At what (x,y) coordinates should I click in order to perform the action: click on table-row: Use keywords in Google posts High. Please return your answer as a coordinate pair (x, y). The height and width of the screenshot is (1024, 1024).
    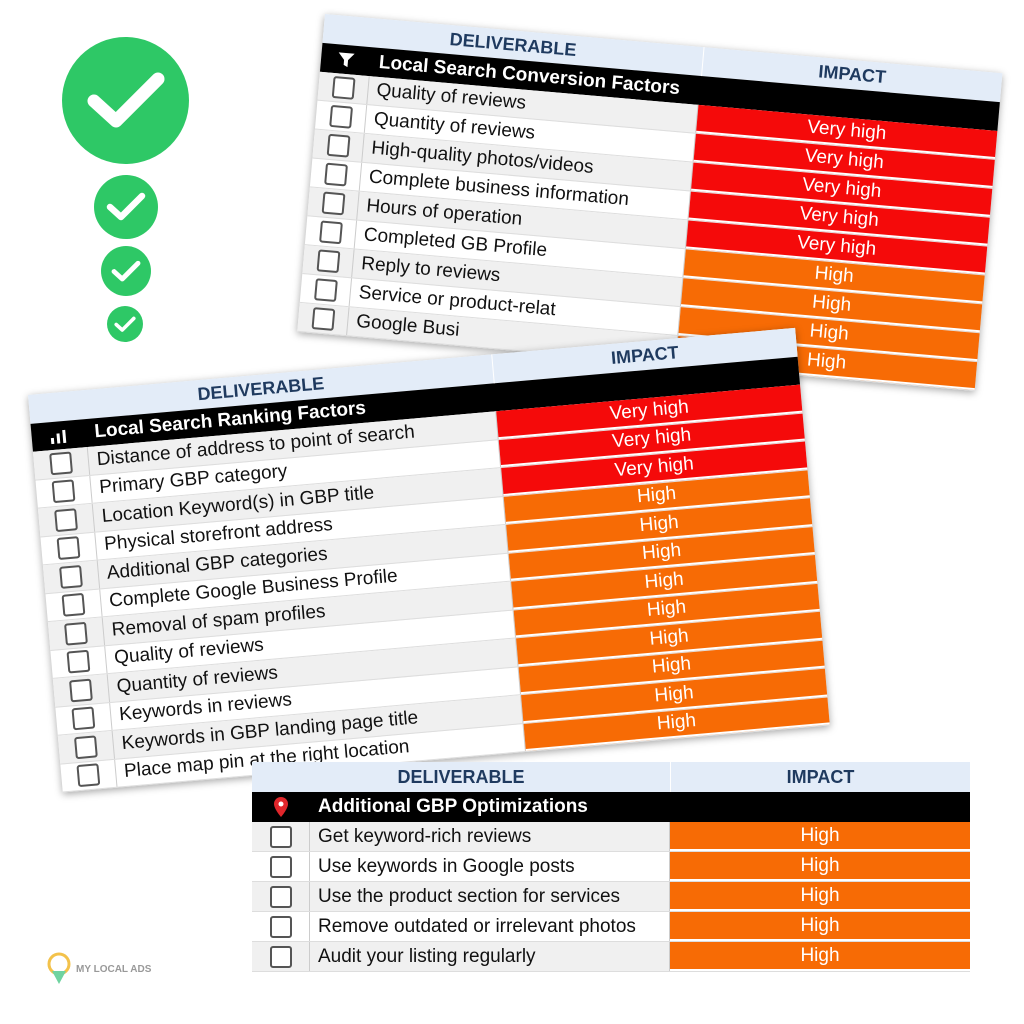
    Looking at the image, I should click on (611, 867).